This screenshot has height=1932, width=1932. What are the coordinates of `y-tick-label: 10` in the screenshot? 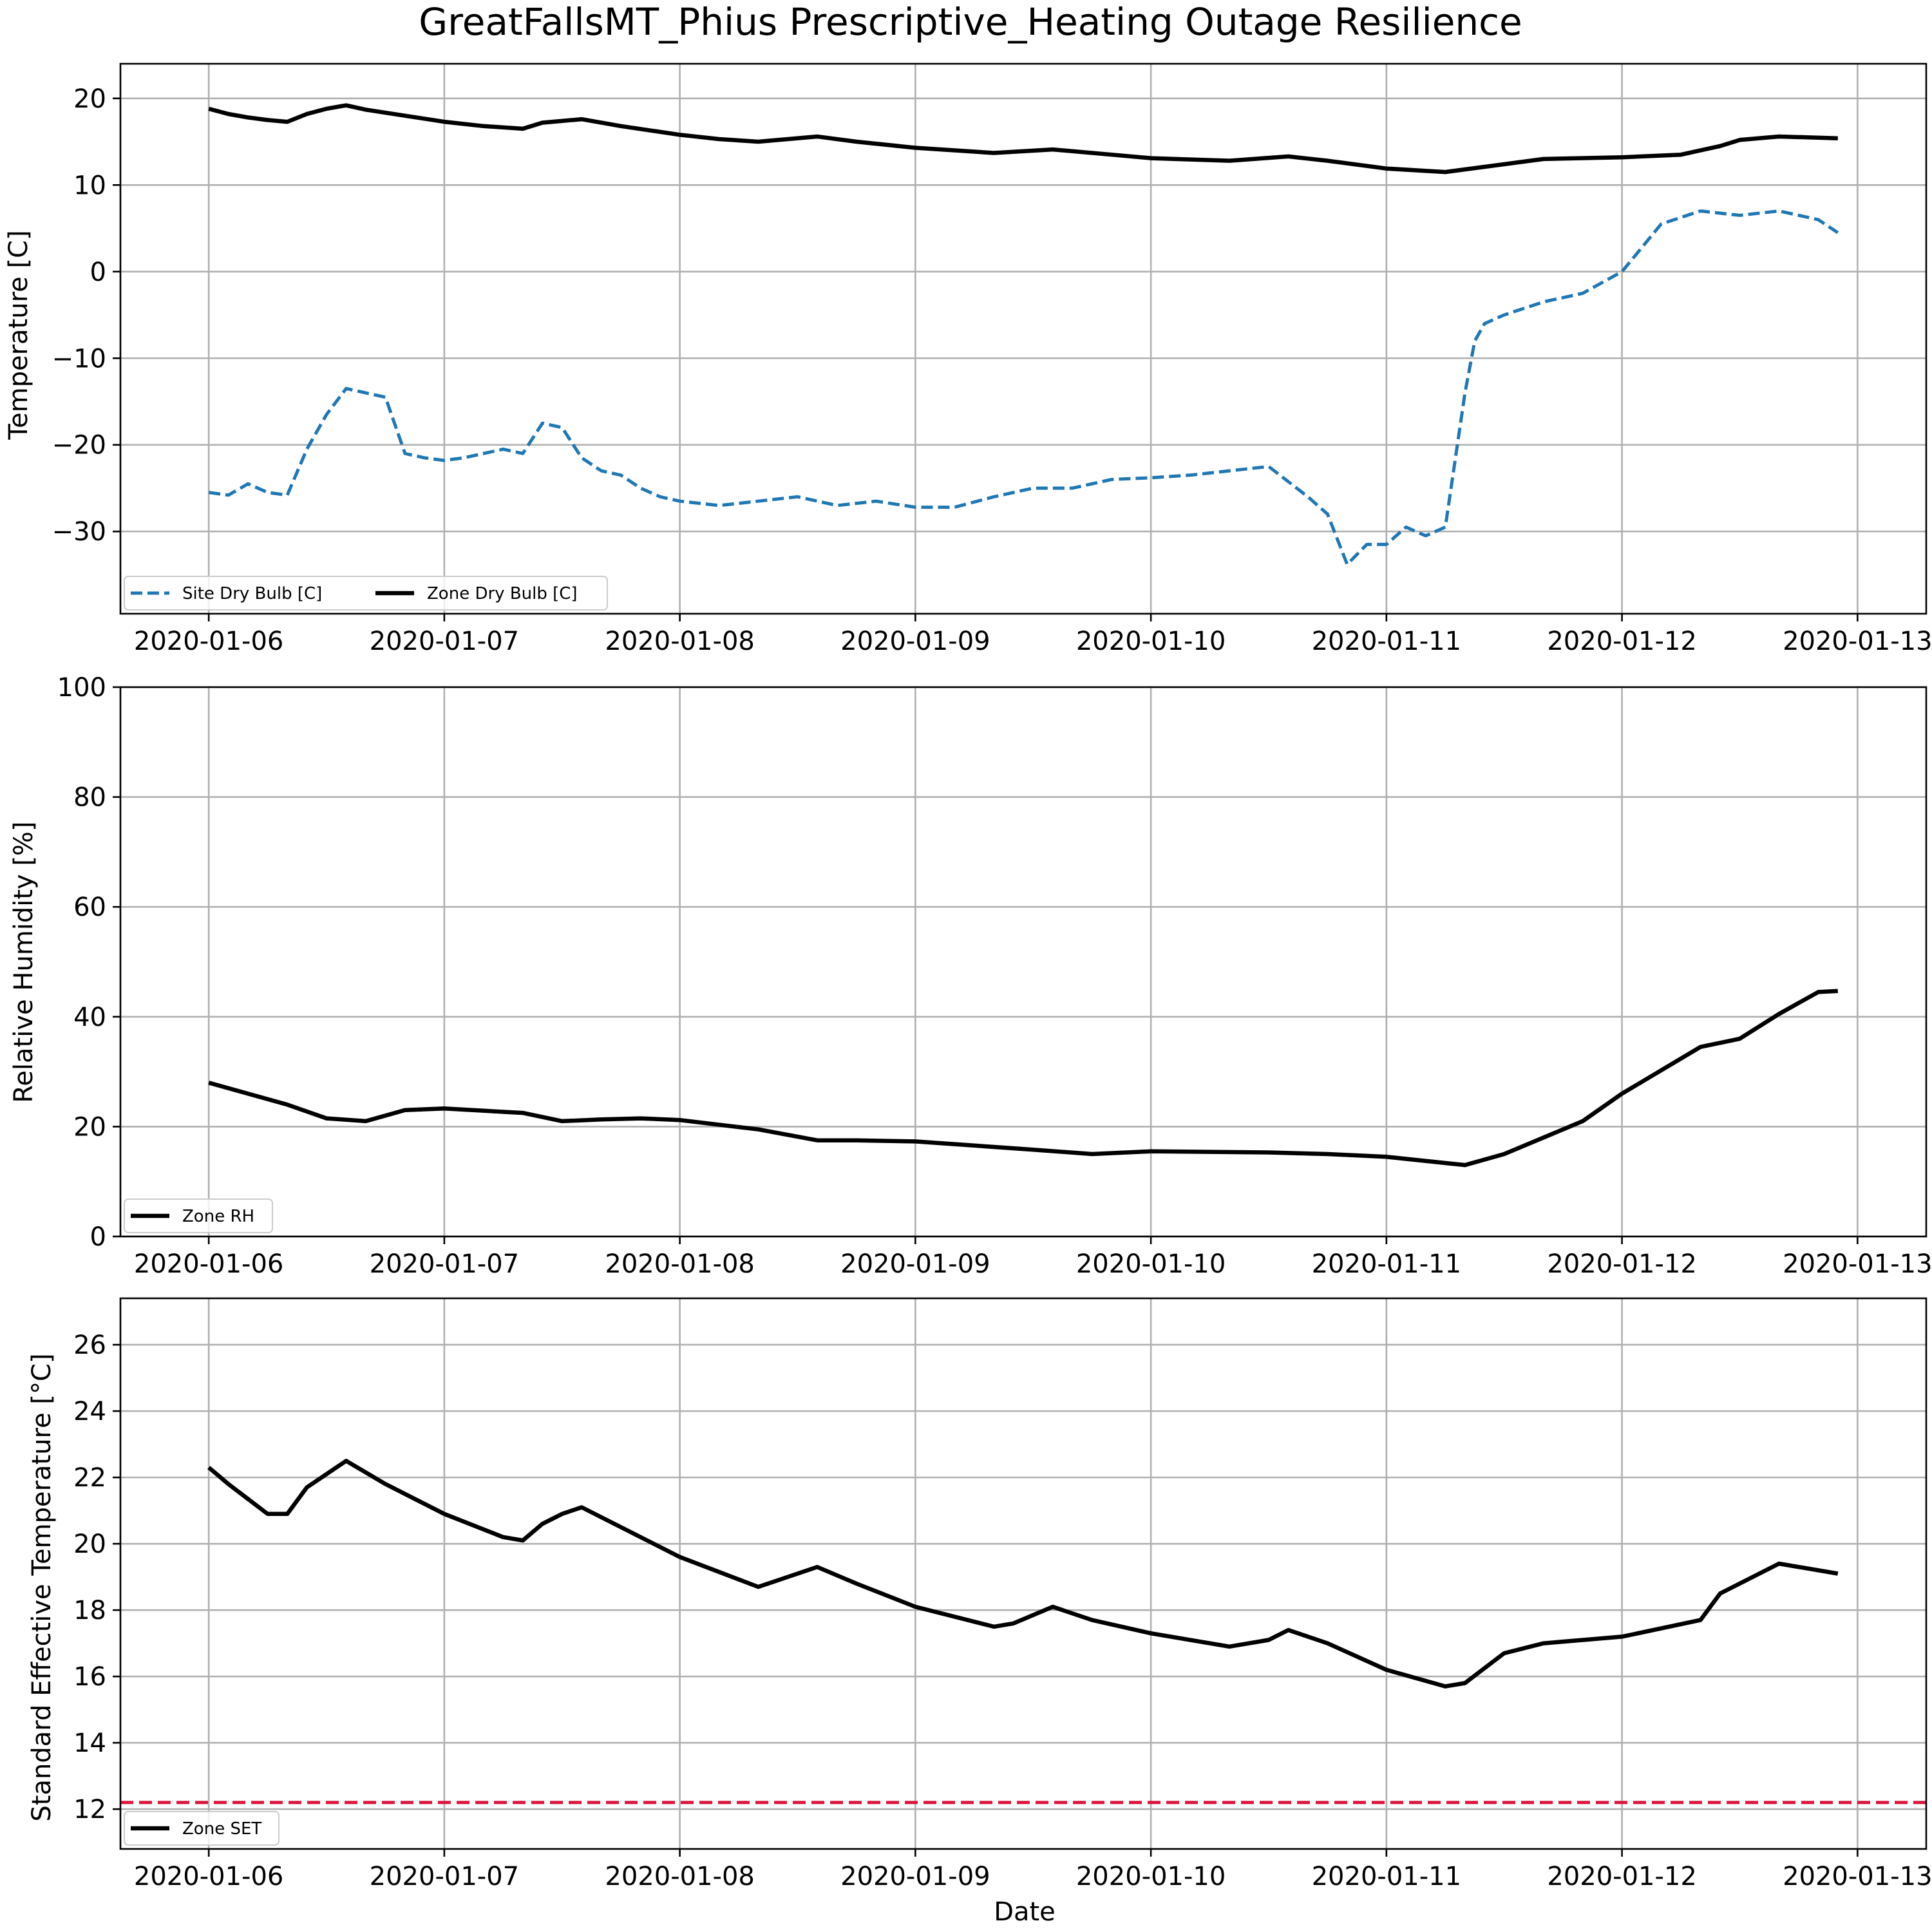 It's located at (89, 185).